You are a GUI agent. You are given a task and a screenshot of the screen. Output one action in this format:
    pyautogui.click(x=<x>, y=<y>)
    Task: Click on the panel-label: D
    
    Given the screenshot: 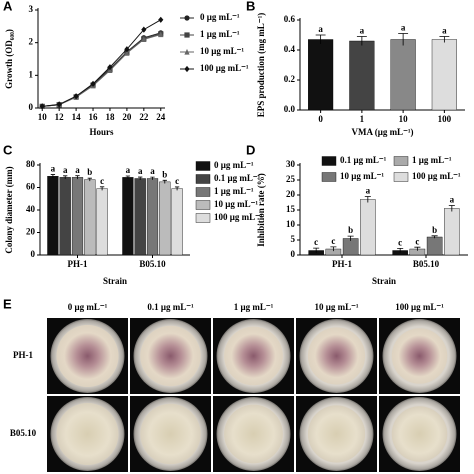 What is the action you would take?
    pyautogui.click(x=250, y=149)
    